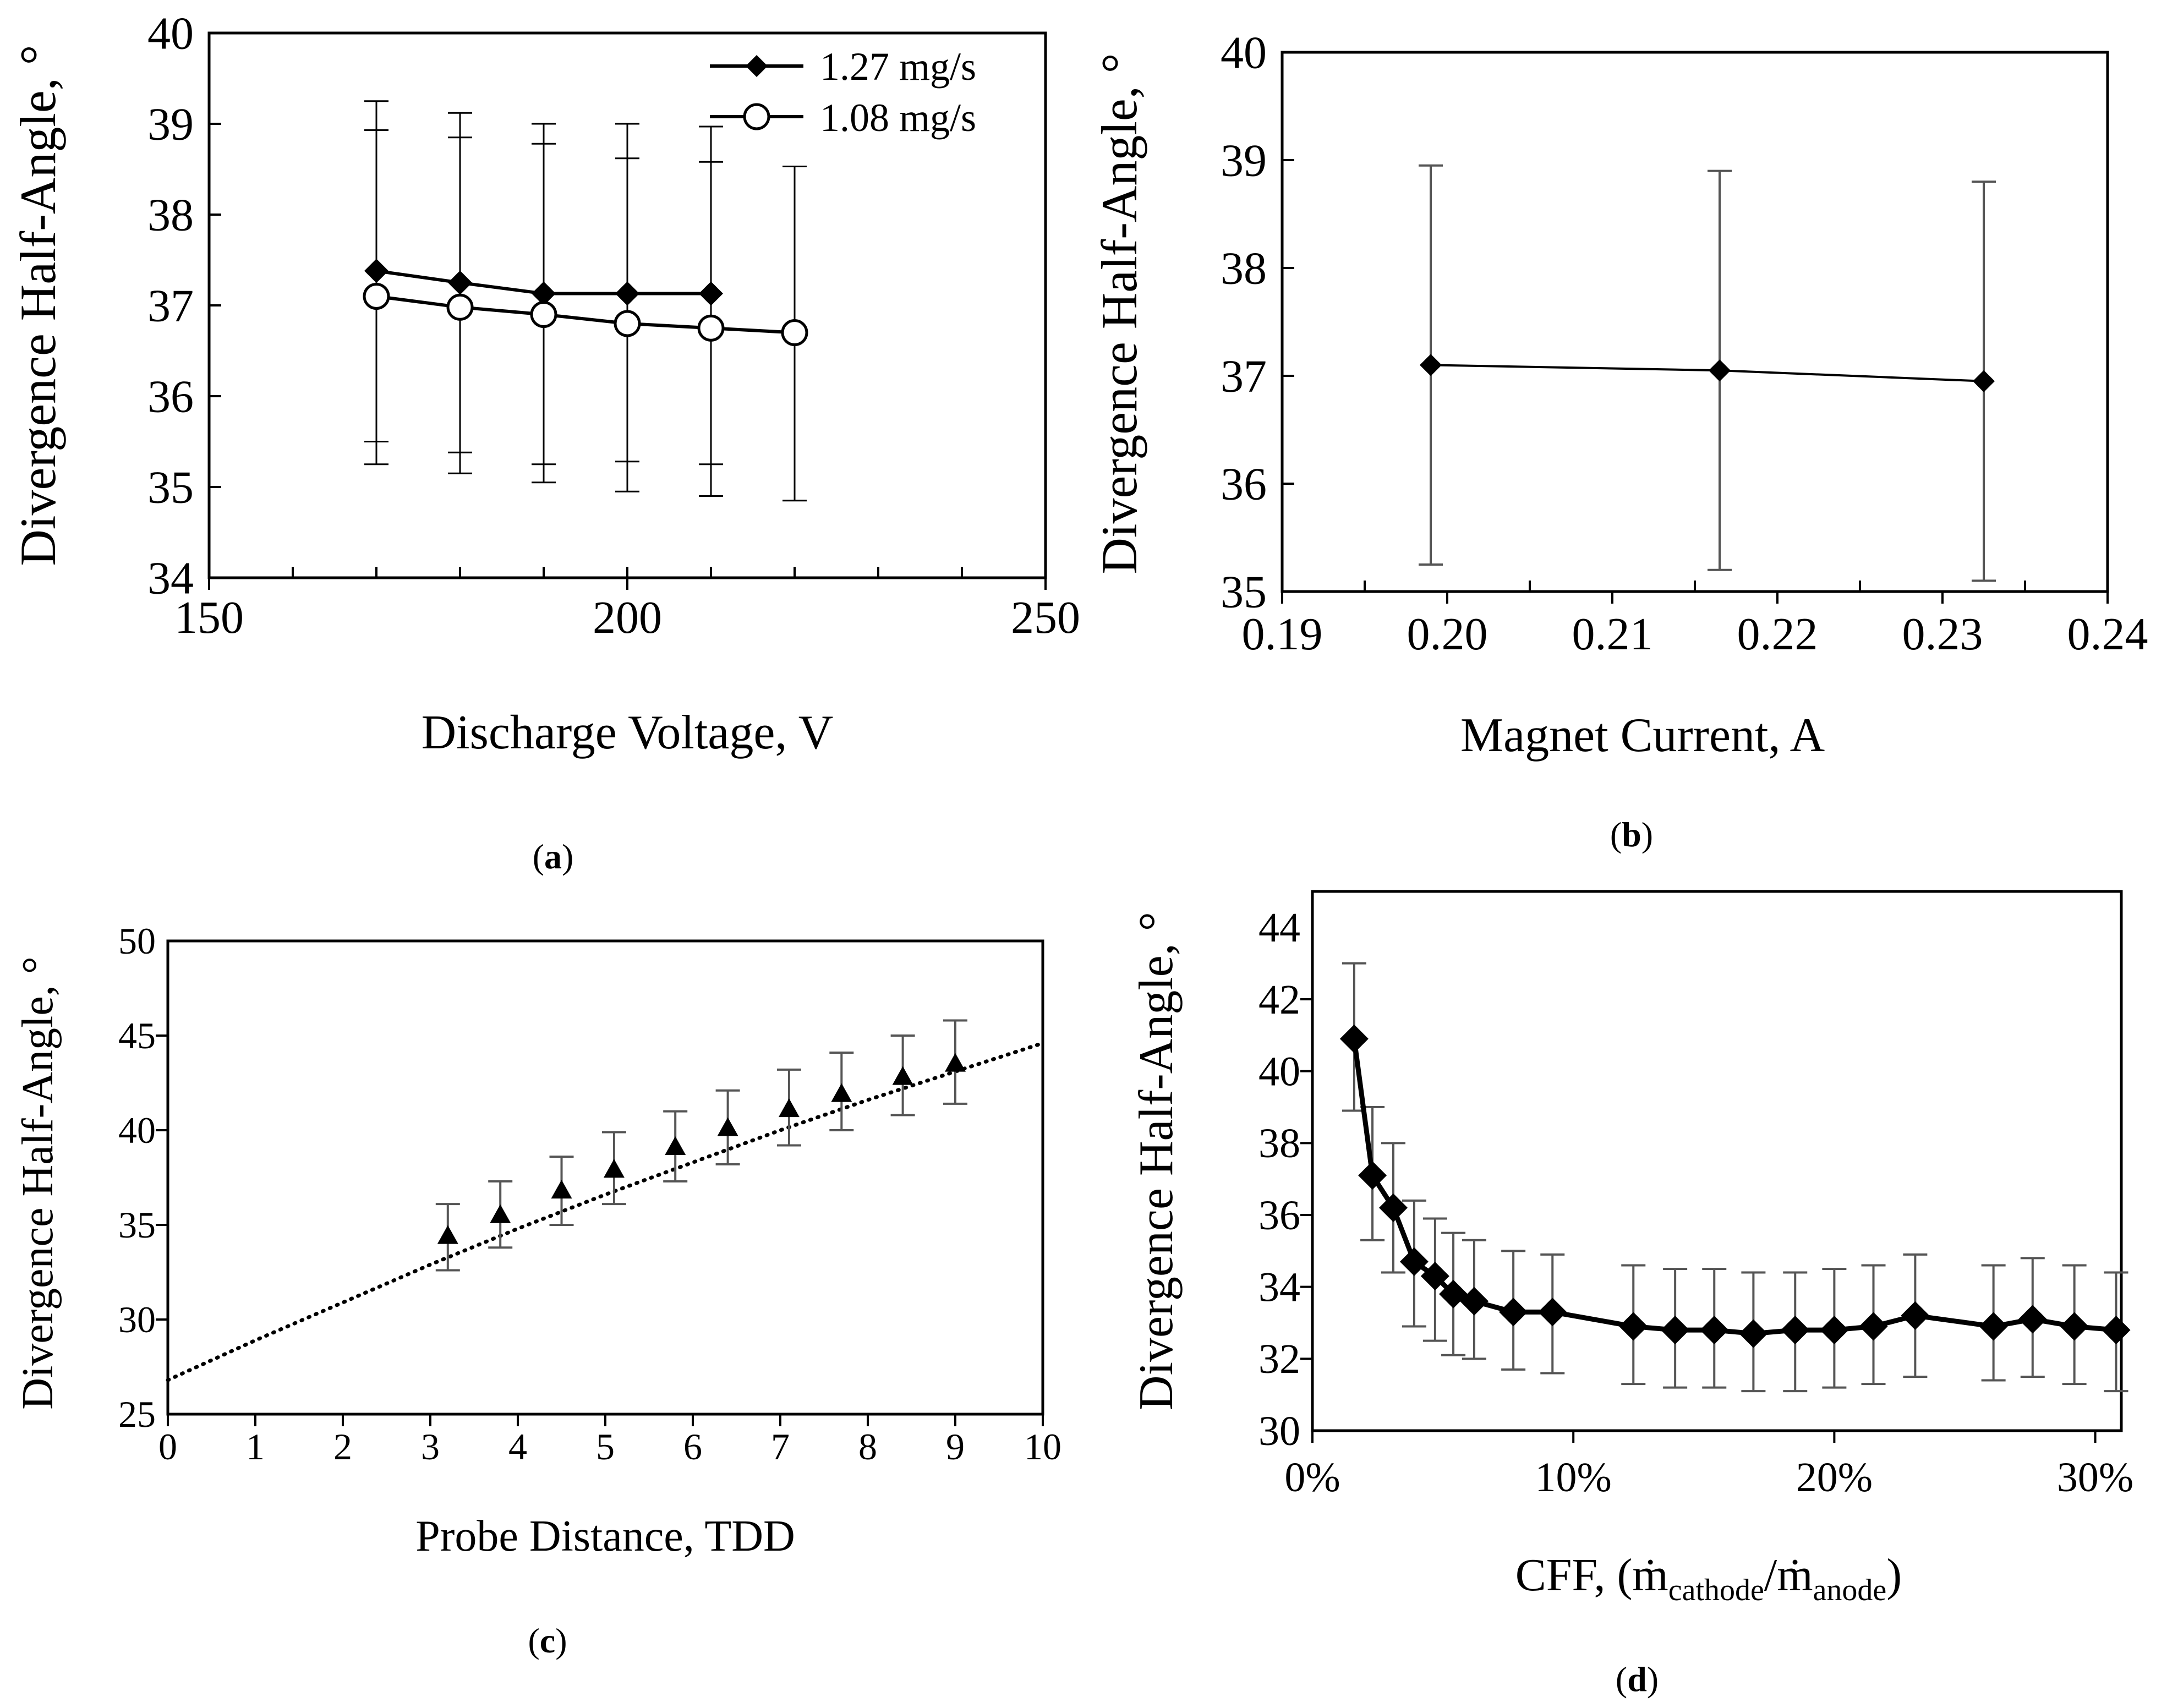  Describe the element at coordinates (1119, 314) in the screenshot. I see `y-axis-label-b: Divergence Half-Angle, °` at that location.